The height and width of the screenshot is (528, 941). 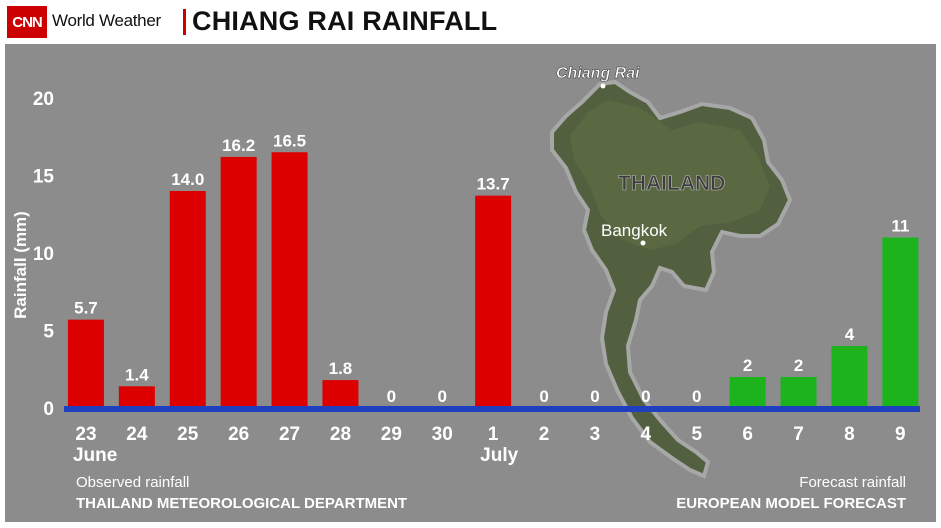 I want to click on bar-value-label: 5.7, so click(x=86, y=308).